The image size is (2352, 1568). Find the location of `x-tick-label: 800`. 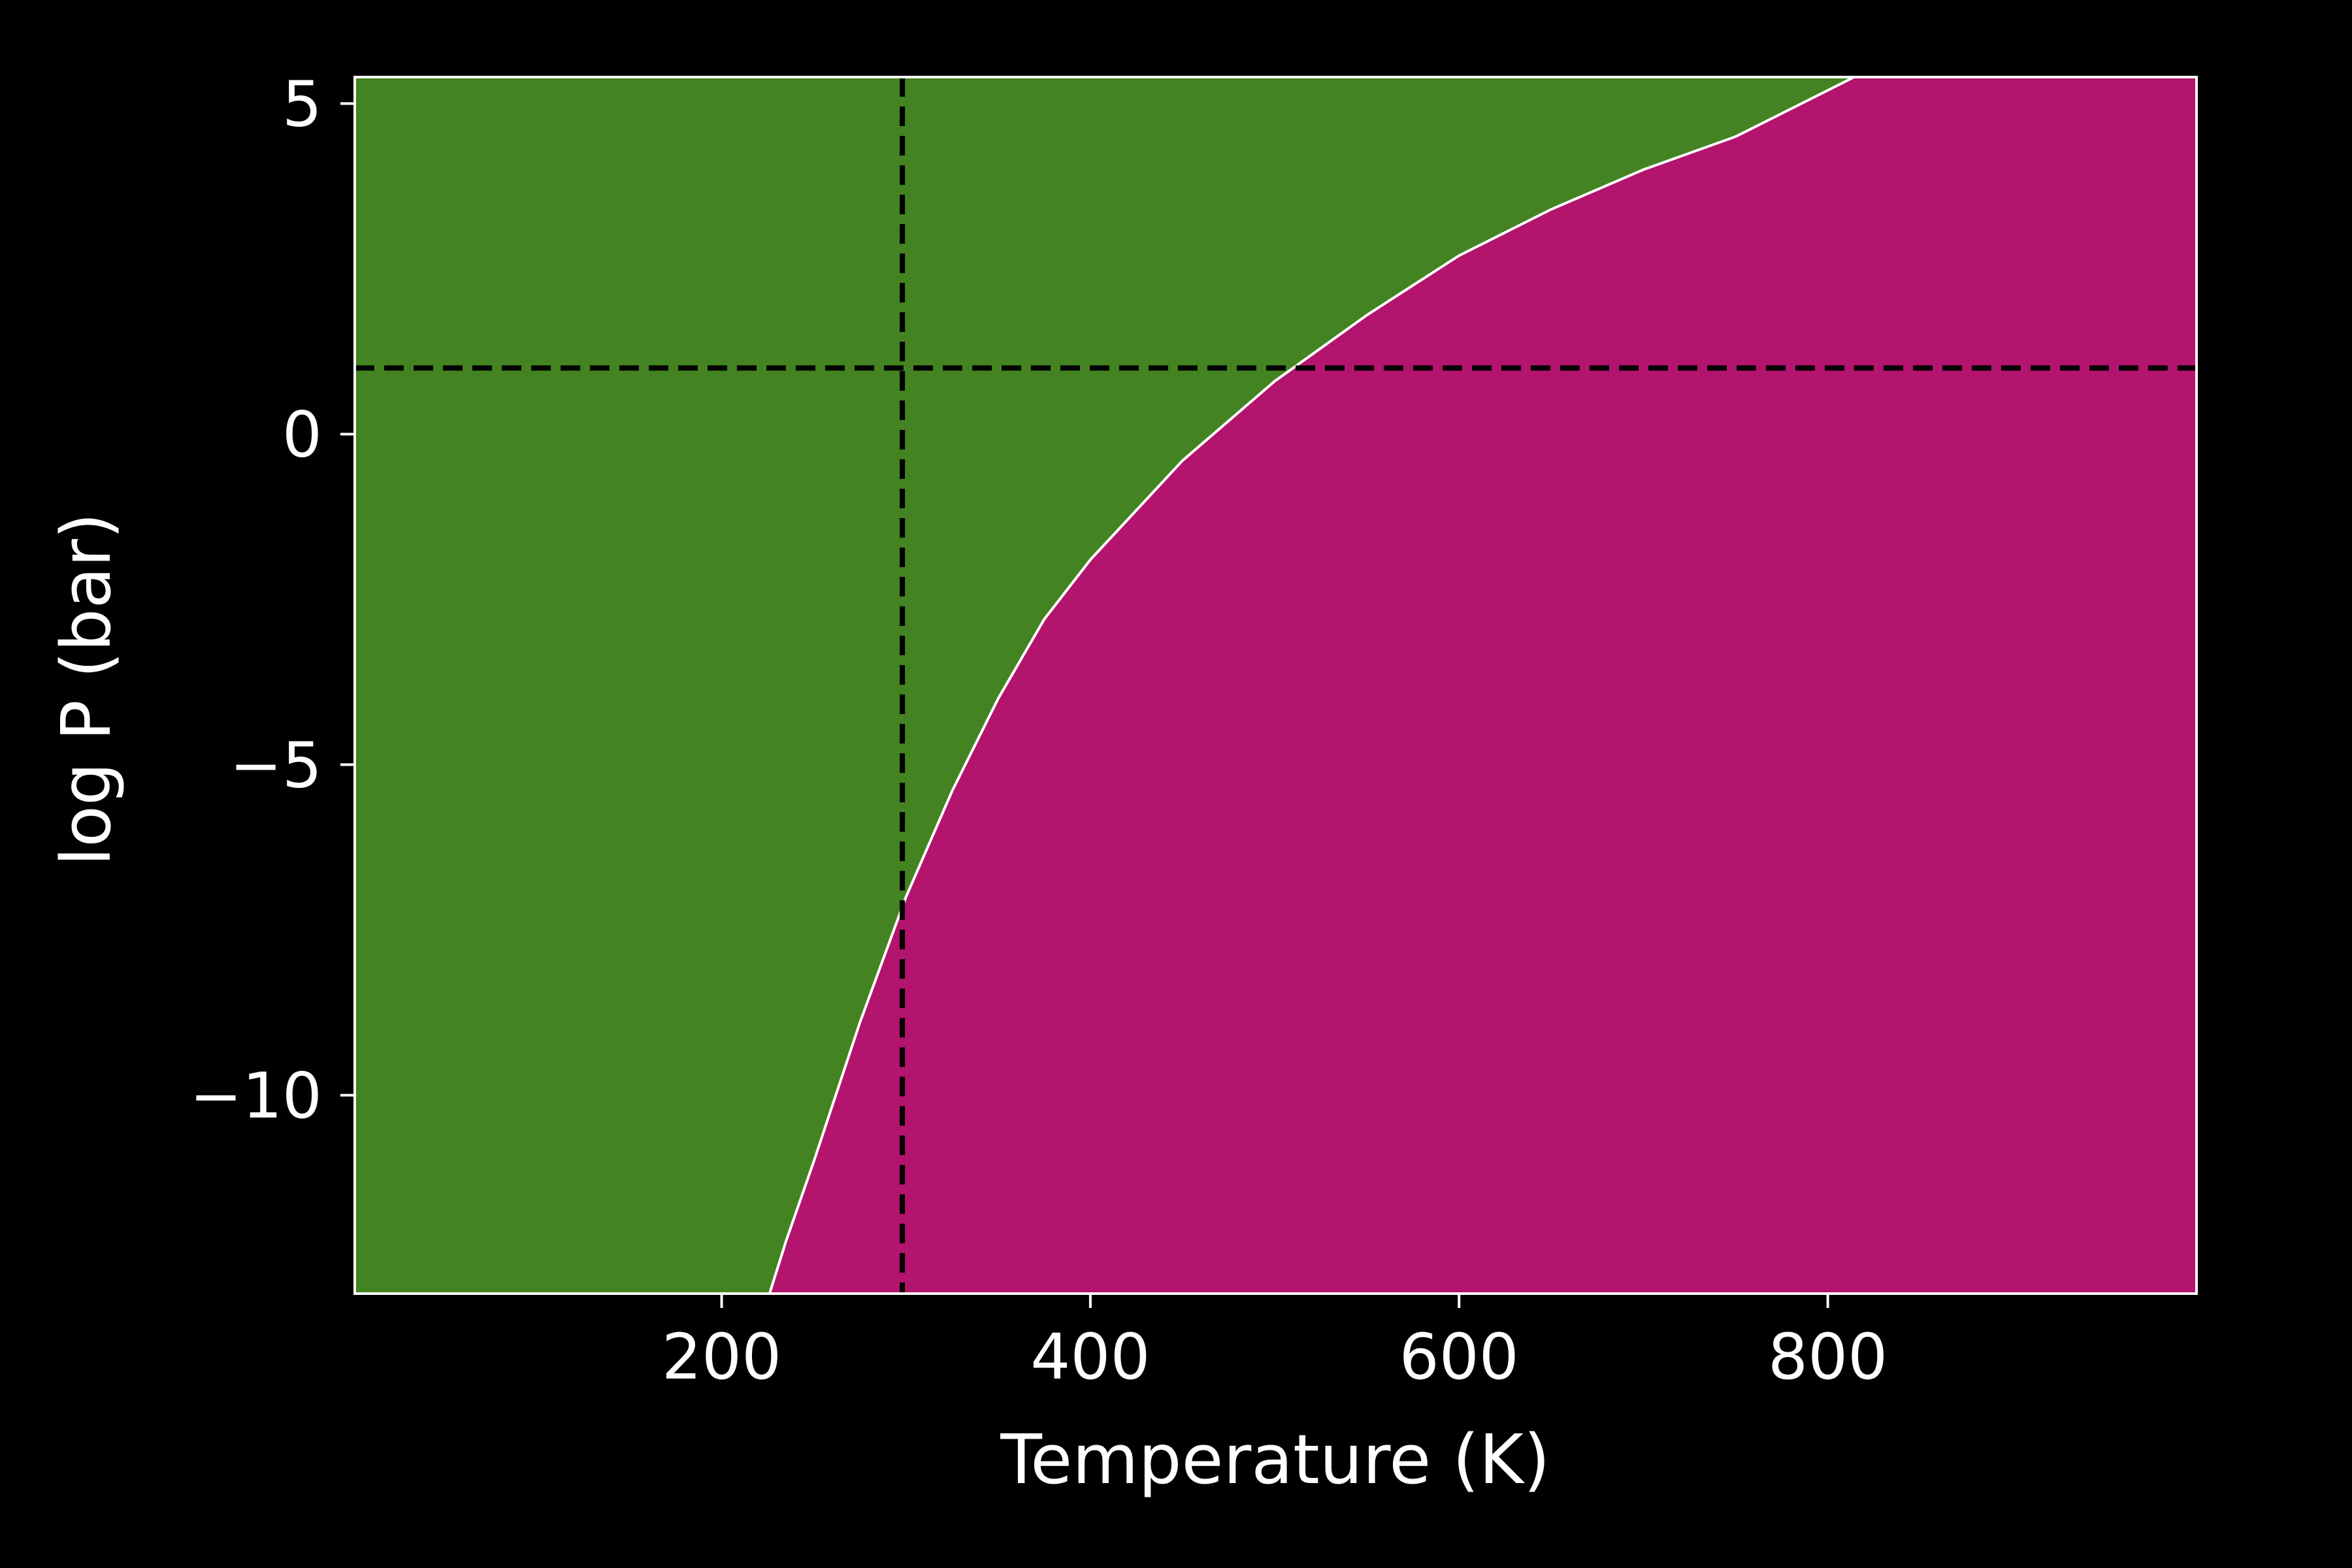

x-tick-label: 800 is located at coordinates (1827, 1357).